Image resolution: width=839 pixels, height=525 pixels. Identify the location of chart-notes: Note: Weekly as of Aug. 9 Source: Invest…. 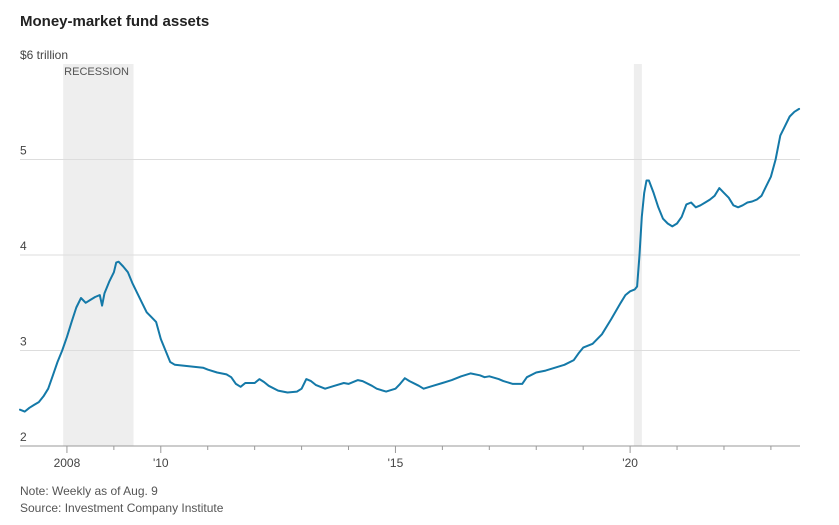
(121, 500).